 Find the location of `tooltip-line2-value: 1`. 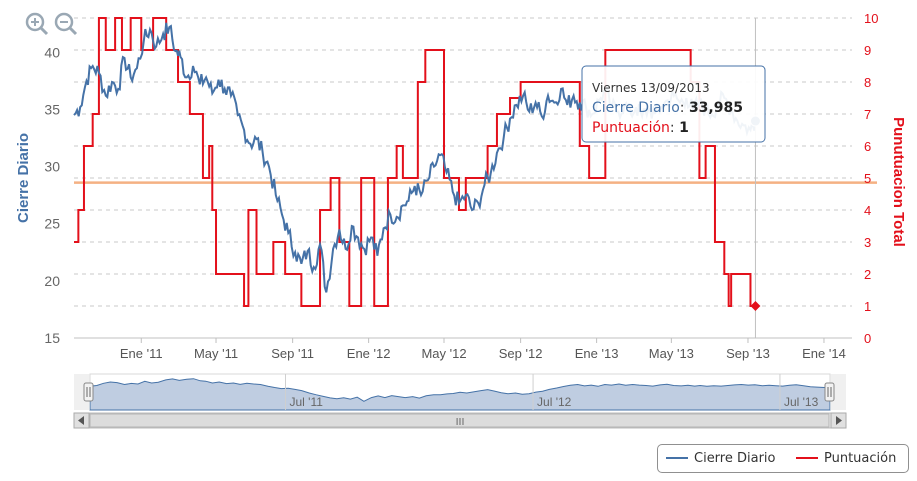

tooltip-line2-value: 1 is located at coordinates (684, 128).